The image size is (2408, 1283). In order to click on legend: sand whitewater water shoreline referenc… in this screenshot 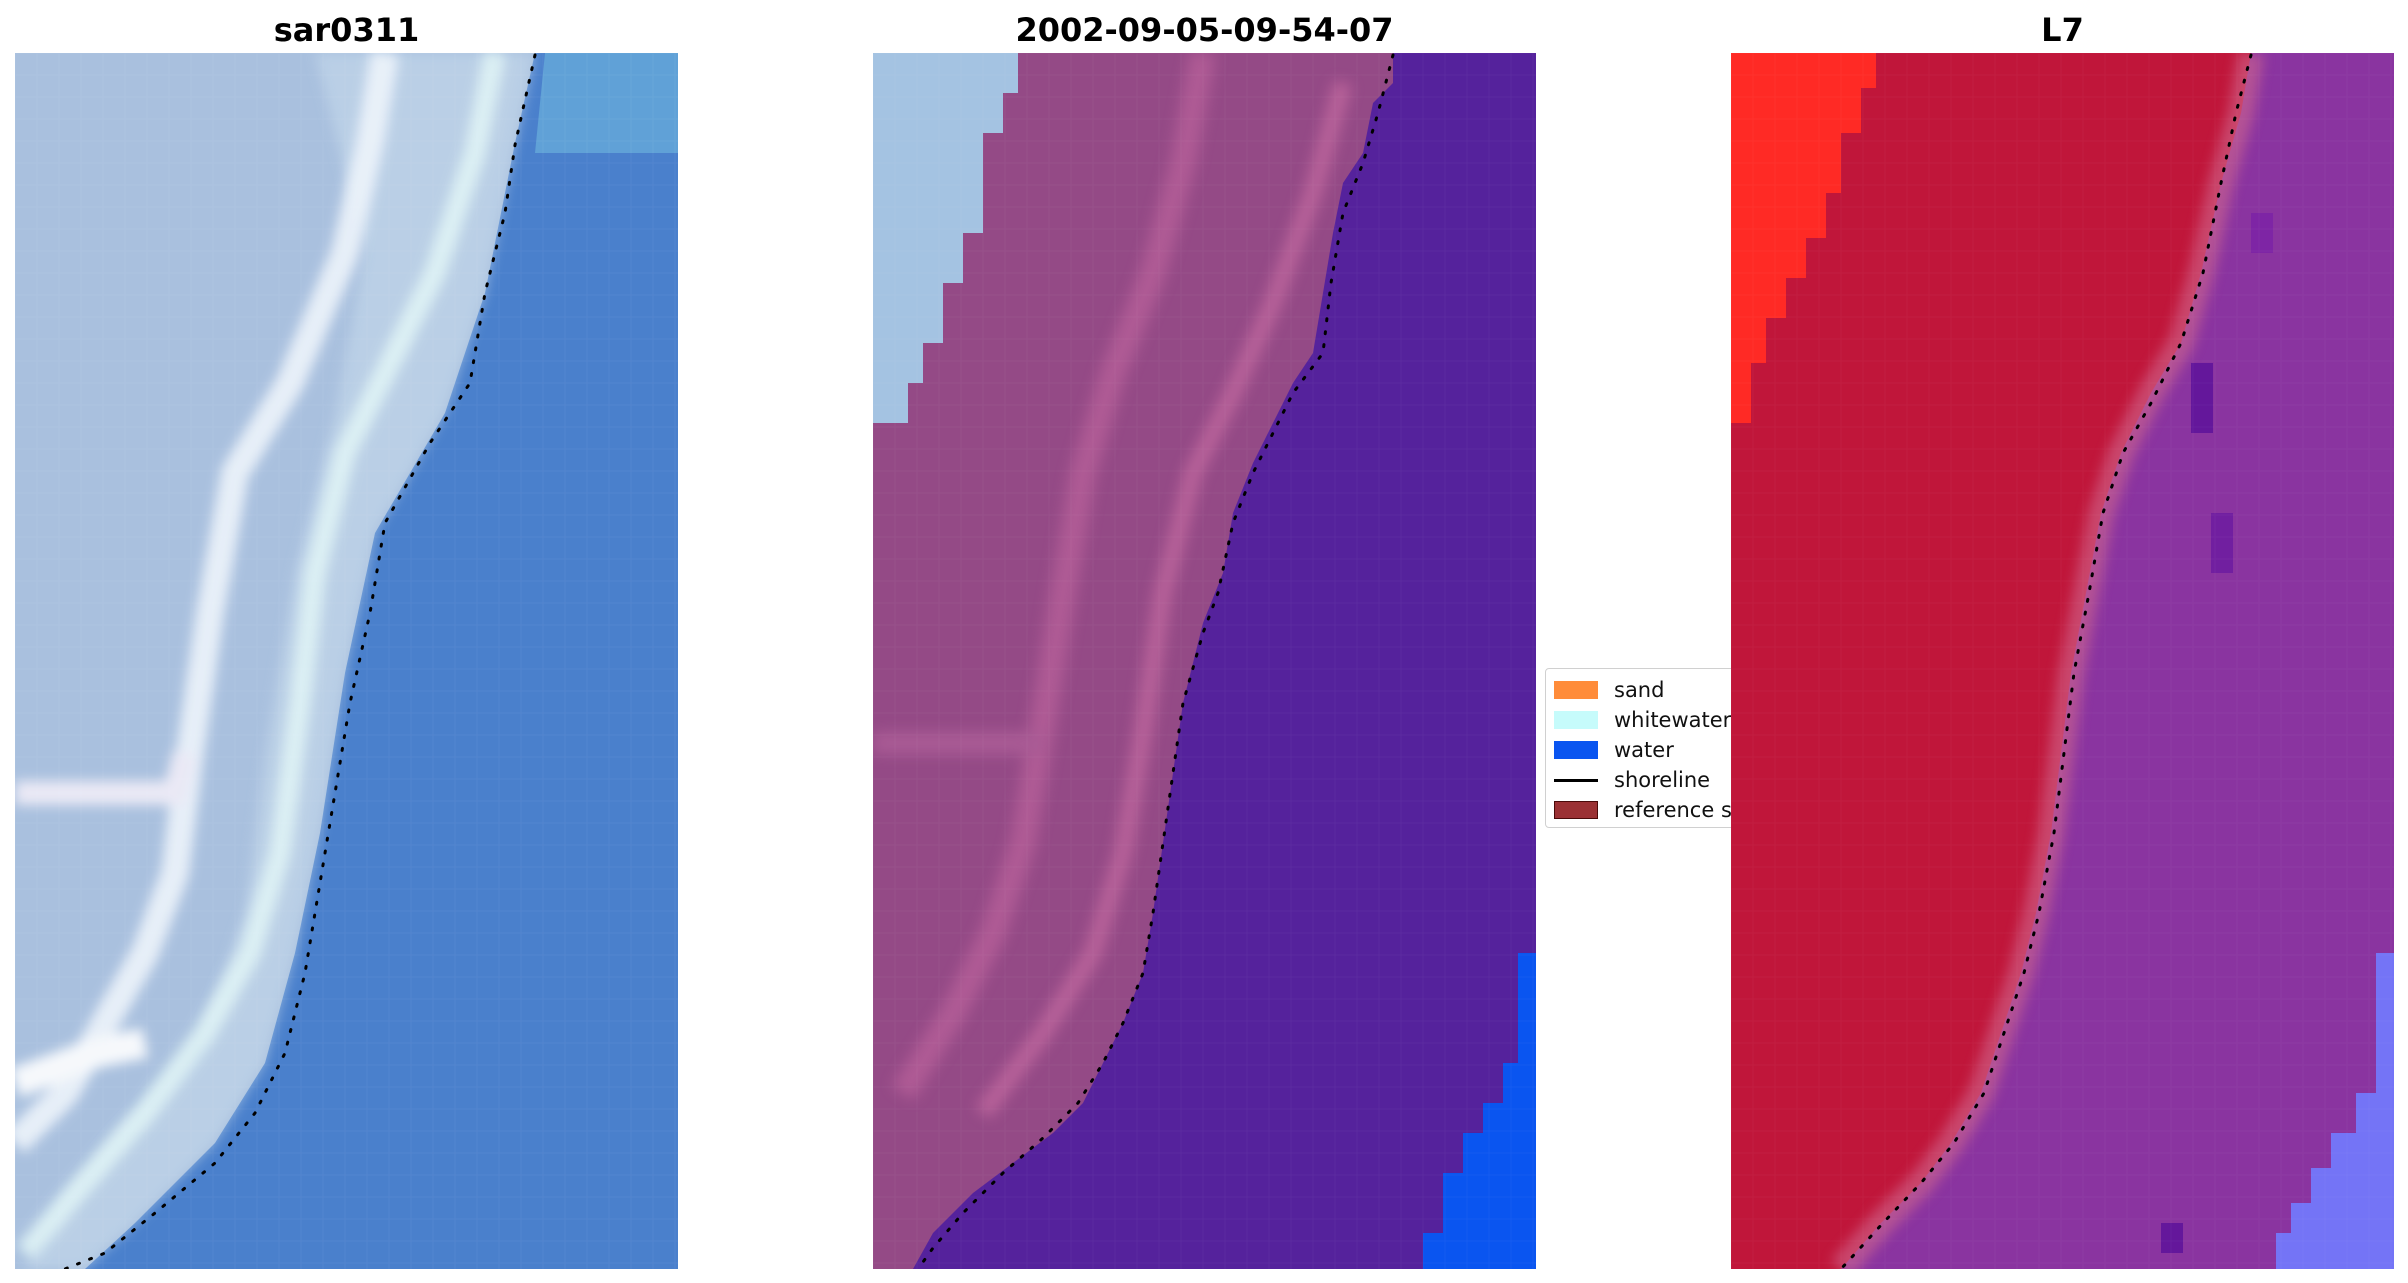, I will do `click(1645, 748)`.